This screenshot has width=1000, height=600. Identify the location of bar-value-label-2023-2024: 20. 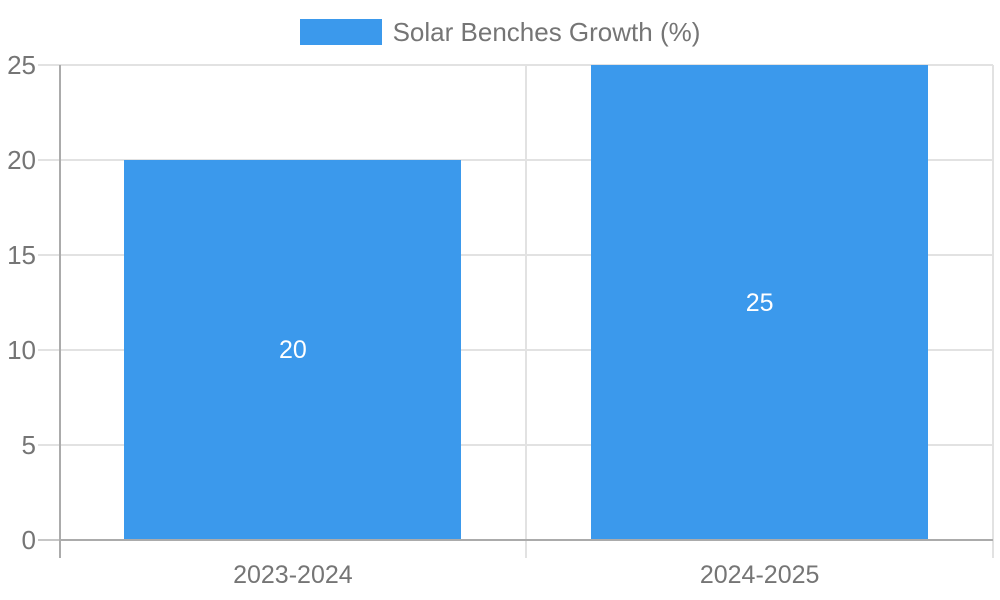
(292, 350).